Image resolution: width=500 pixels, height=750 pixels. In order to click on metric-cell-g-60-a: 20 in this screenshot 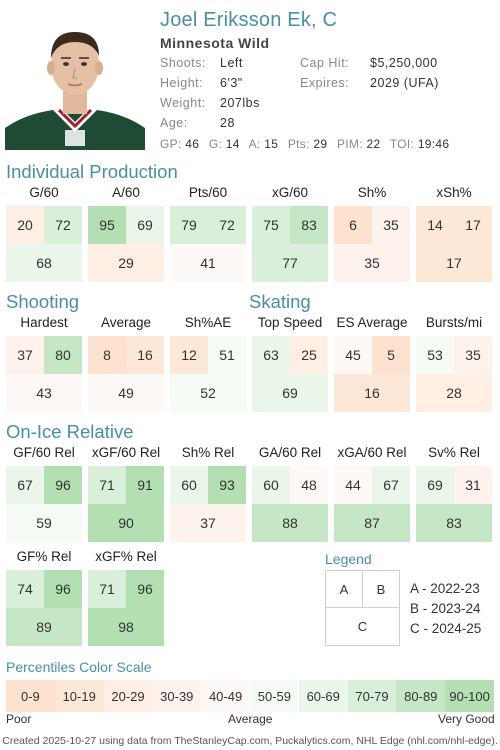, I will do `click(25, 225)`.